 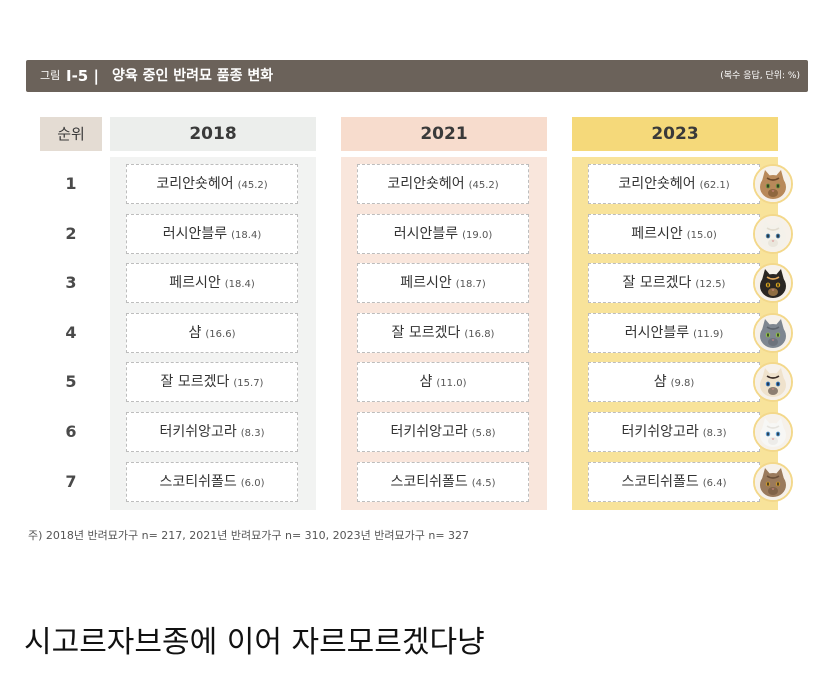 I want to click on year-header-2021: 2021, so click(x=444, y=134).